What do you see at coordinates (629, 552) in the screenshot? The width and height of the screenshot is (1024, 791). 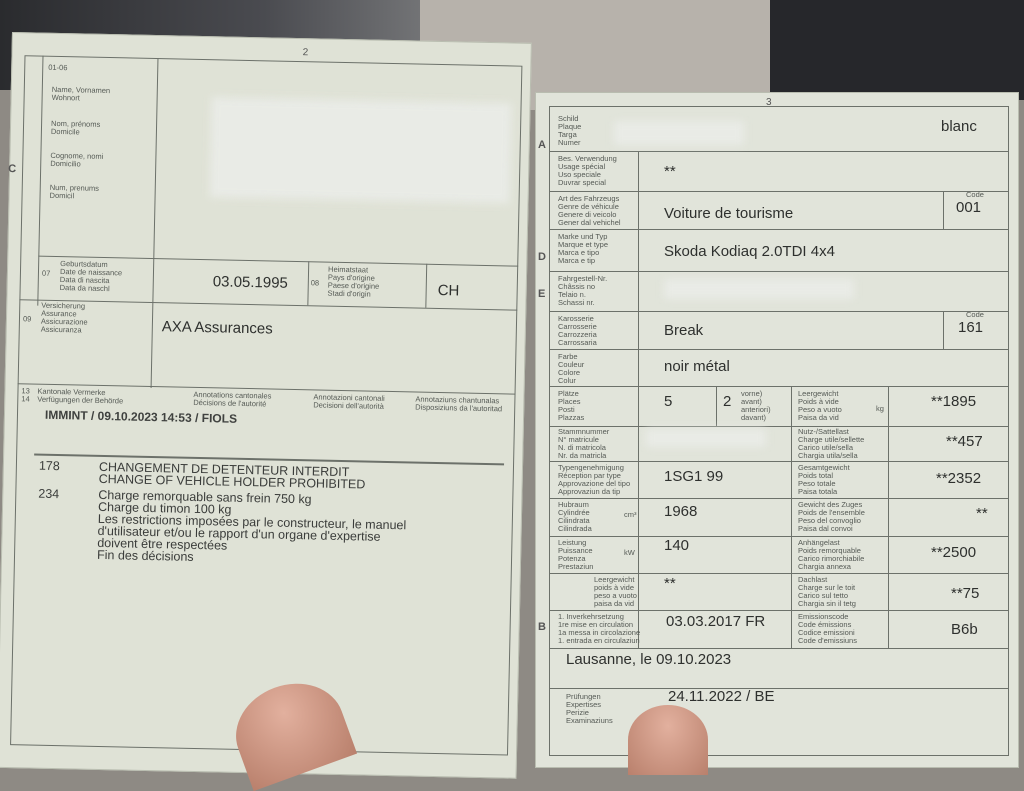 I see `unit: kW` at bounding box center [629, 552].